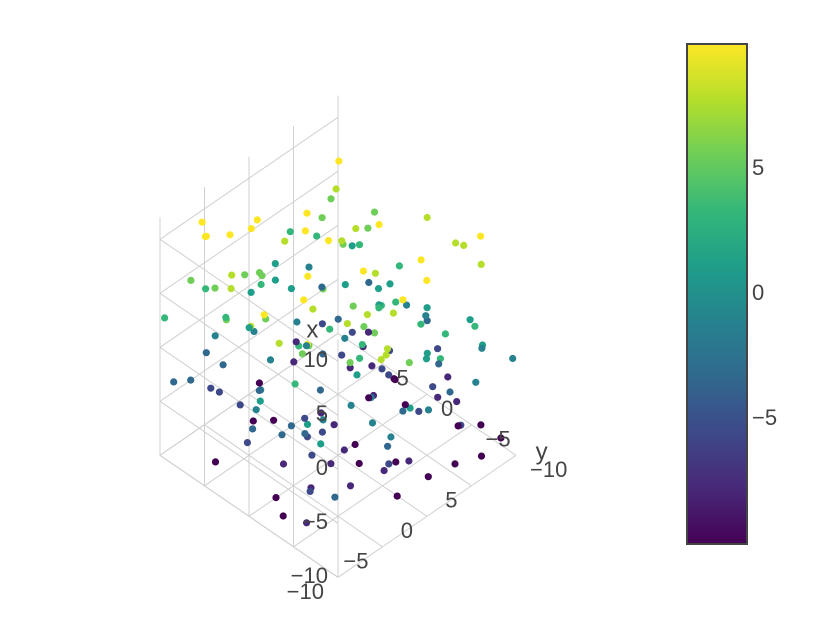  What do you see at coordinates (312, 329) in the screenshot?
I see `x-axis-title: x` at bounding box center [312, 329].